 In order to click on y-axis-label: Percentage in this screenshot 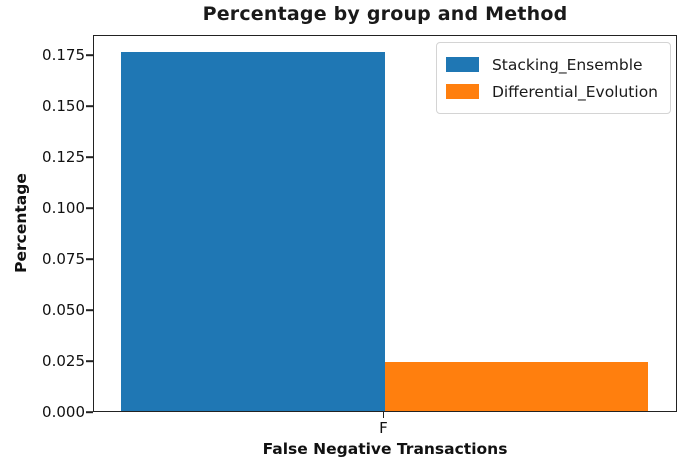, I will do `click(21, 223)`.